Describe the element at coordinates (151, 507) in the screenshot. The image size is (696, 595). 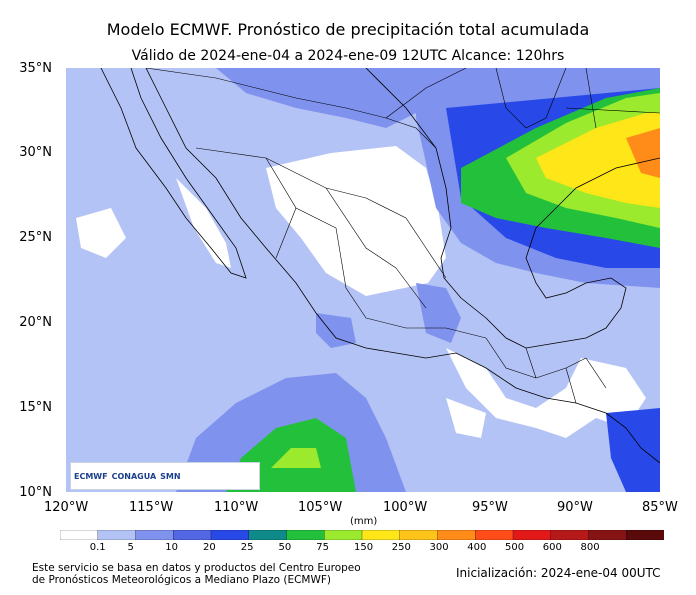
I see `lon-label: 115°W` at that location.